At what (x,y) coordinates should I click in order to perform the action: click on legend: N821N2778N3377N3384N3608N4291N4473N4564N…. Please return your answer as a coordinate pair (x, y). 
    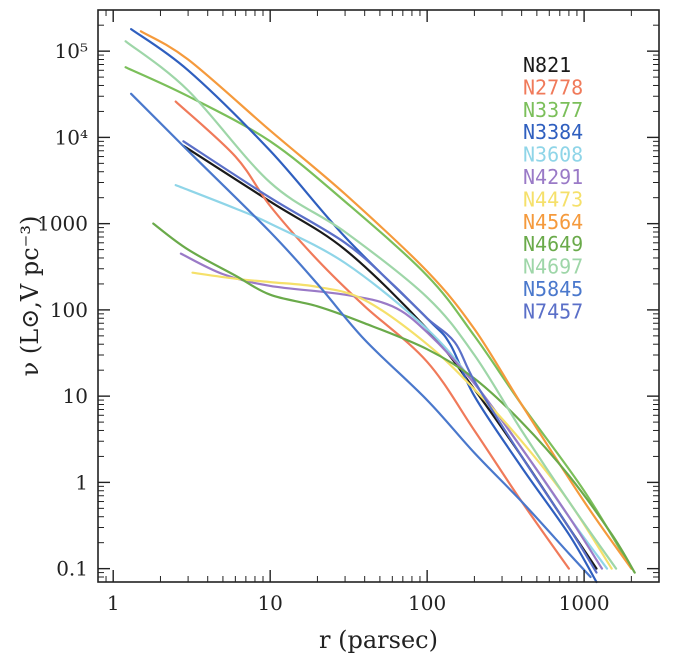
    Looking at the image, I should click on (553, 188).